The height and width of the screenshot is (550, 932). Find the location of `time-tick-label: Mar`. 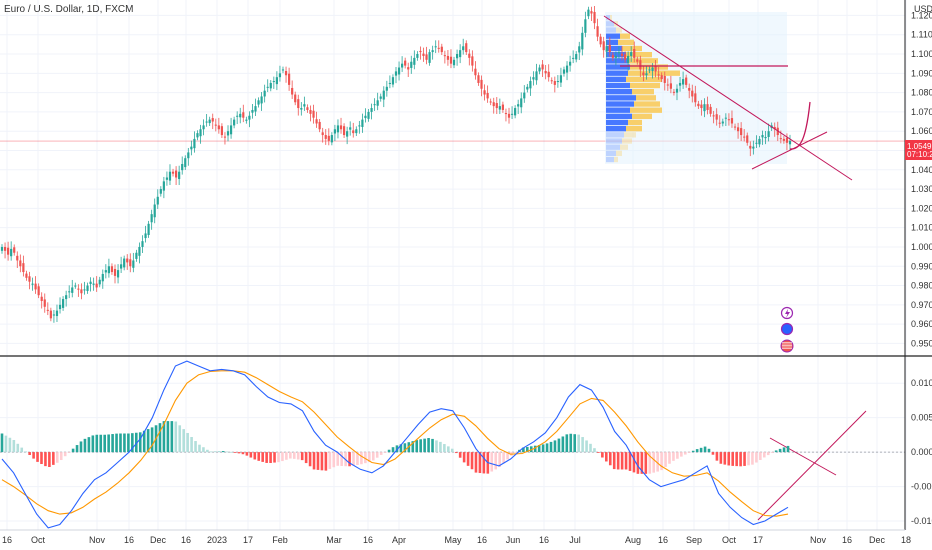

time-tick-label: Mar is located at coordinates (334, 540).